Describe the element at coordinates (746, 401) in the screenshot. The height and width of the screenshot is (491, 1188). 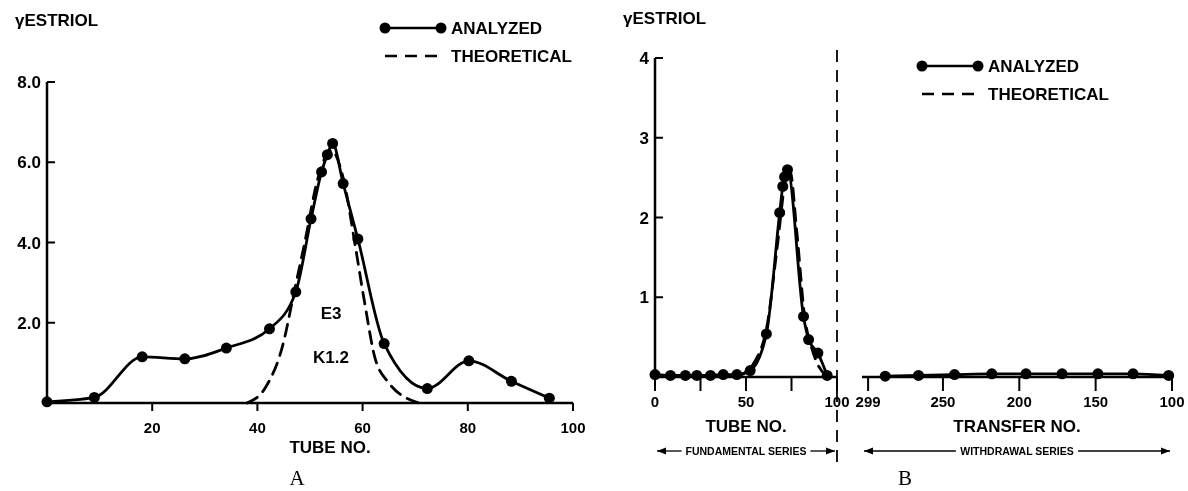
I see `x-tick-label: 50` at that location.